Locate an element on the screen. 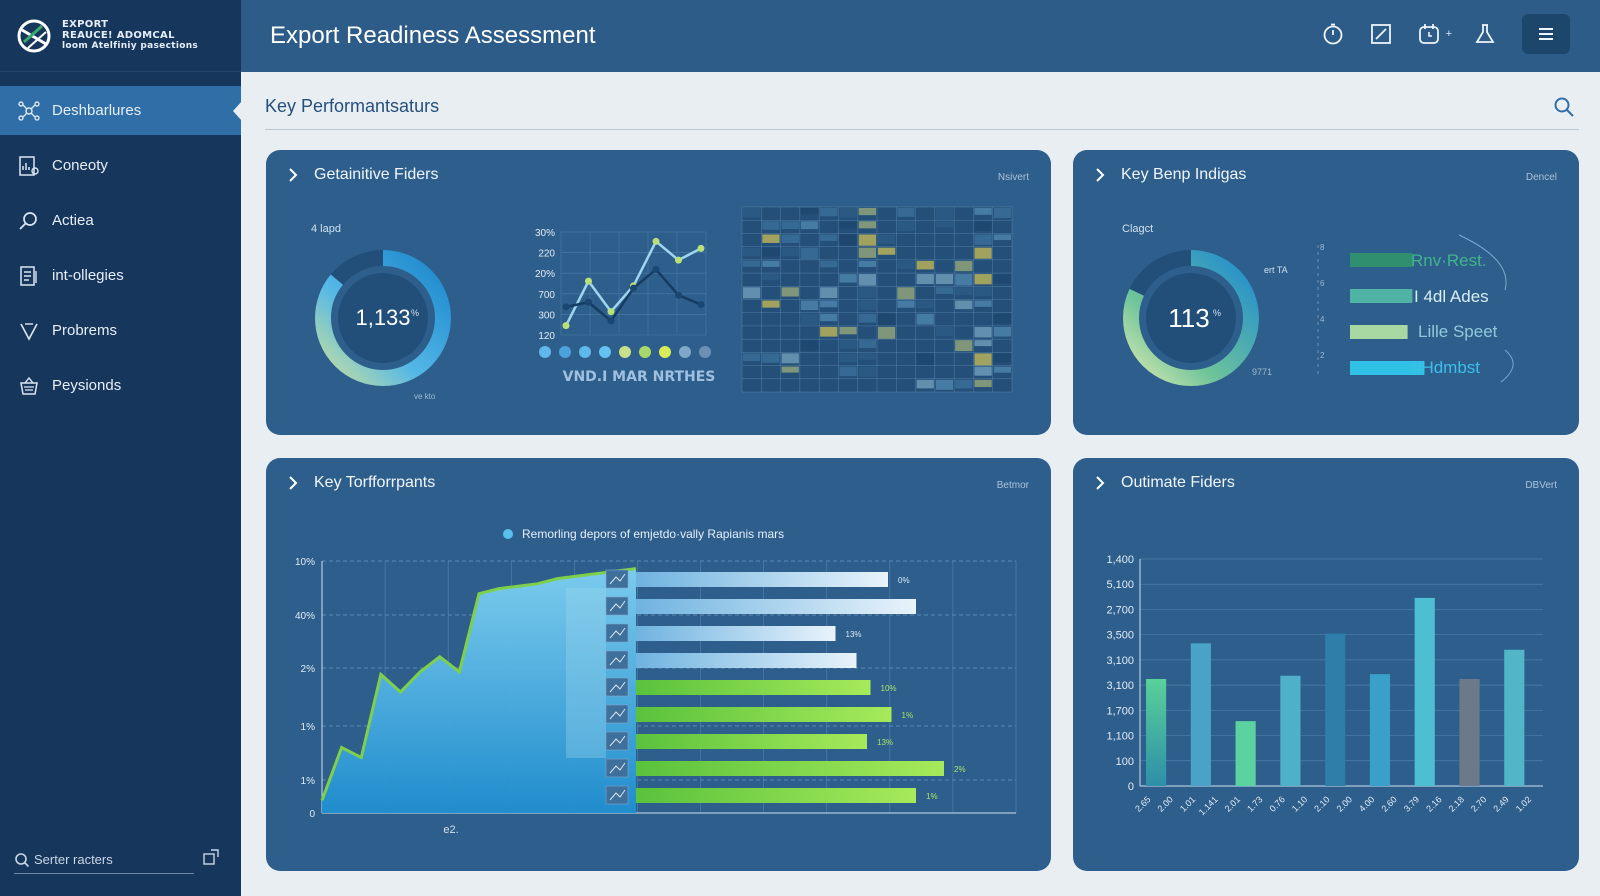 Image resolution: width=1600 pixels, height=896 pixels. x-tick-label: 2.49 is located at coordinates (1500, 803).